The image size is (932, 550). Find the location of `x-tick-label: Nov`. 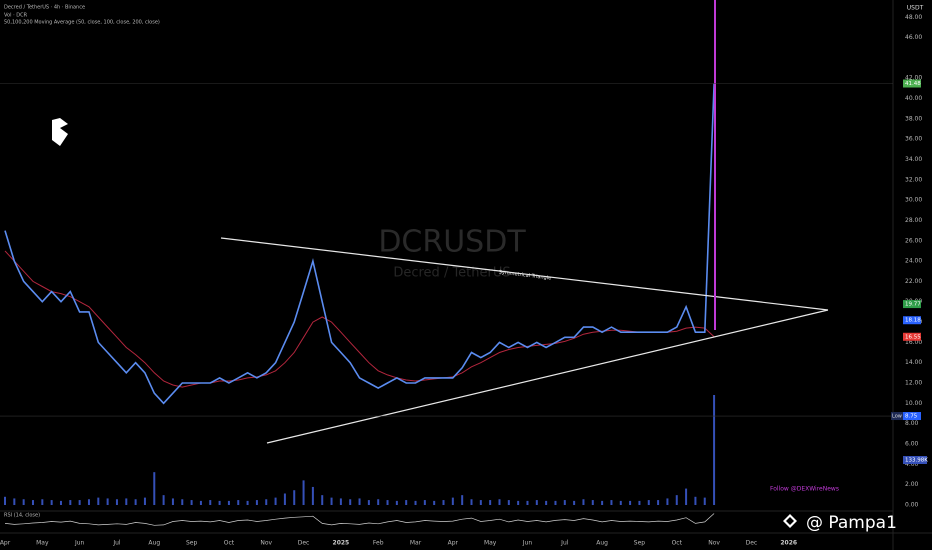

x-tick-label: Nov is located at coordinates (266, 543).